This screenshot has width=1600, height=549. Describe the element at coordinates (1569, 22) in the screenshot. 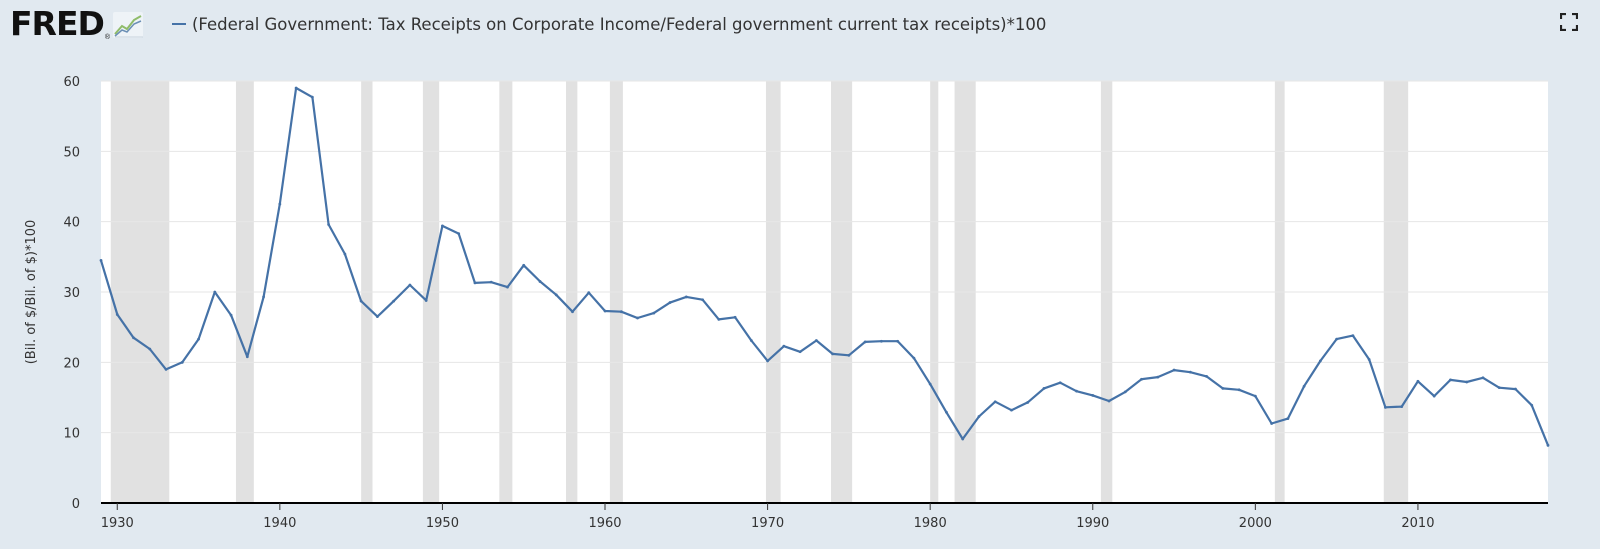

I see `fullscreen-icon` at that location.